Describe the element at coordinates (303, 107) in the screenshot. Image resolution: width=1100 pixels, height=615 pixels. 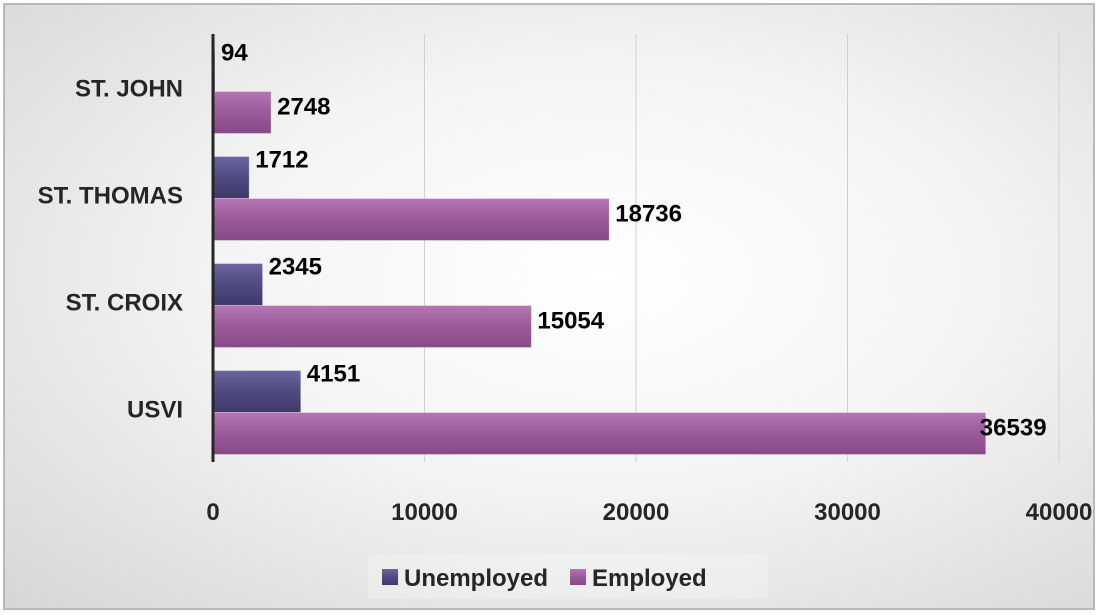
I see `data-label: 2748` at that location.